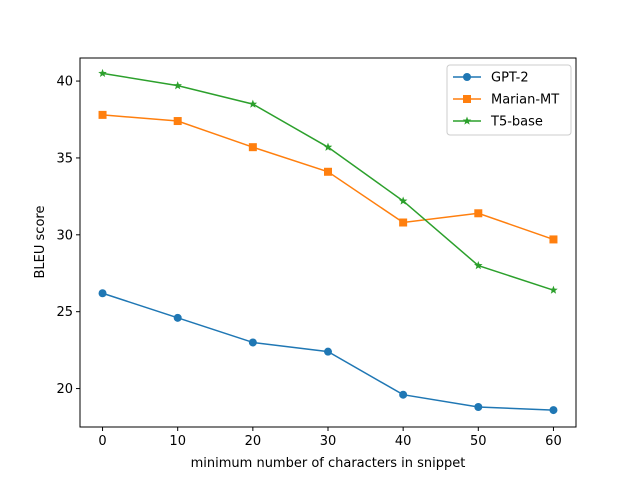 Image resolution: width=640 pixels, height=480 pixels. Describe the element at coordinates (328, 441) in the screenshot. I see `x-tick-label: 30` at that location.